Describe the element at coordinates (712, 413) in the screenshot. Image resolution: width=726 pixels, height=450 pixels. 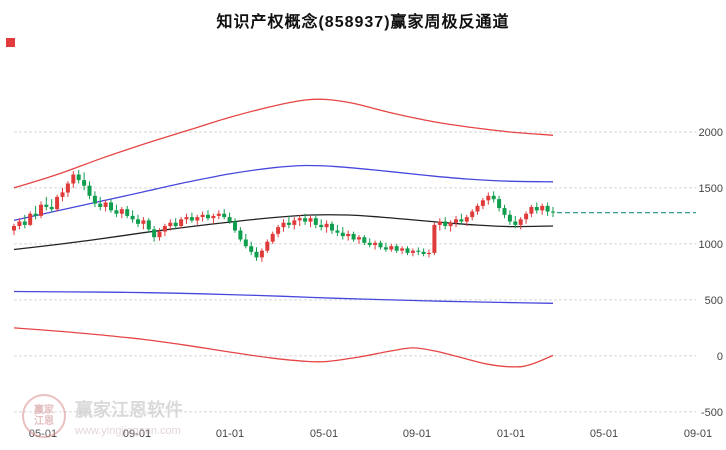
I see `y-axis-label: -500` at that location.